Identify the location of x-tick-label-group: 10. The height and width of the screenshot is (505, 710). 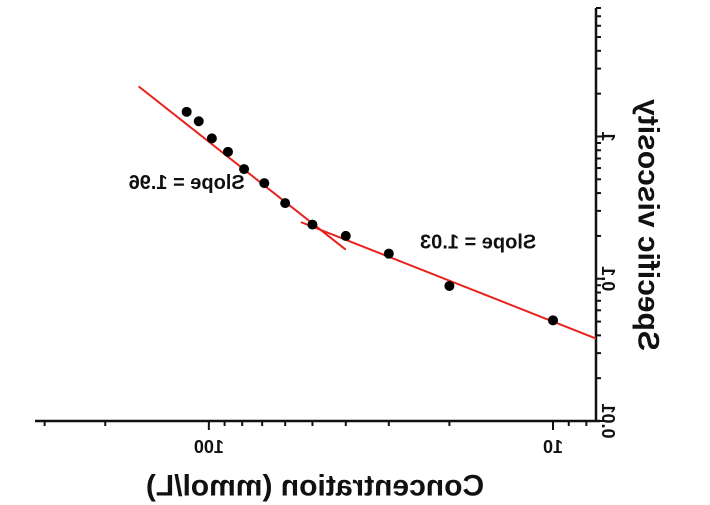
(553, 447).